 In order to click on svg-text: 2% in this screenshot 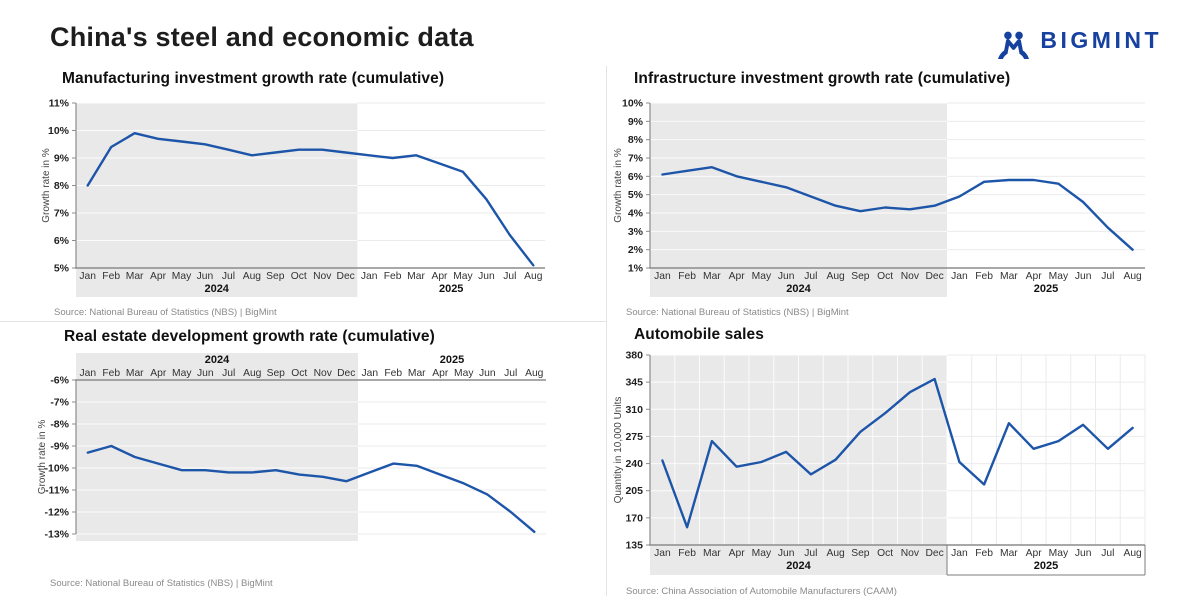, I will do `click(636, 250)`.